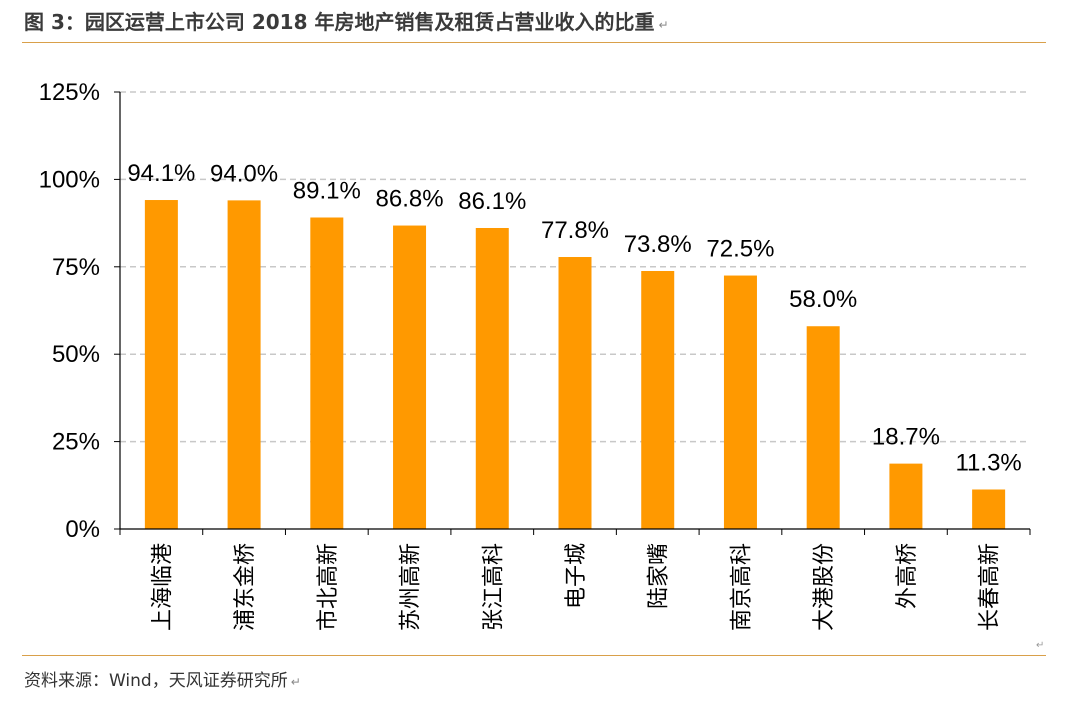 This screenshot has width=1080, height=707. Describe the element at coordinates (576, 576) in the screenshot. I see `category-label: 电子城` at that location.